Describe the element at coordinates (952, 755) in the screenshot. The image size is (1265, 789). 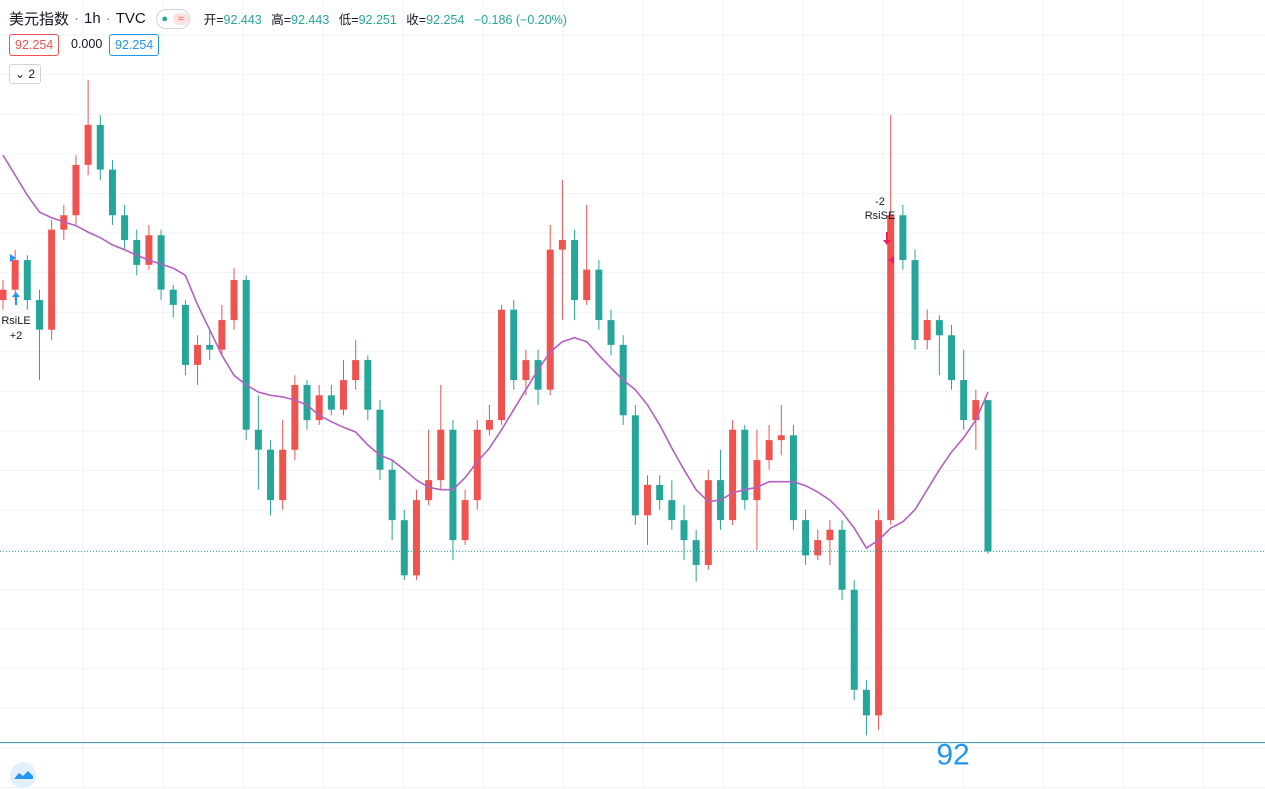
I see `y-tick-label: 92` at that location.